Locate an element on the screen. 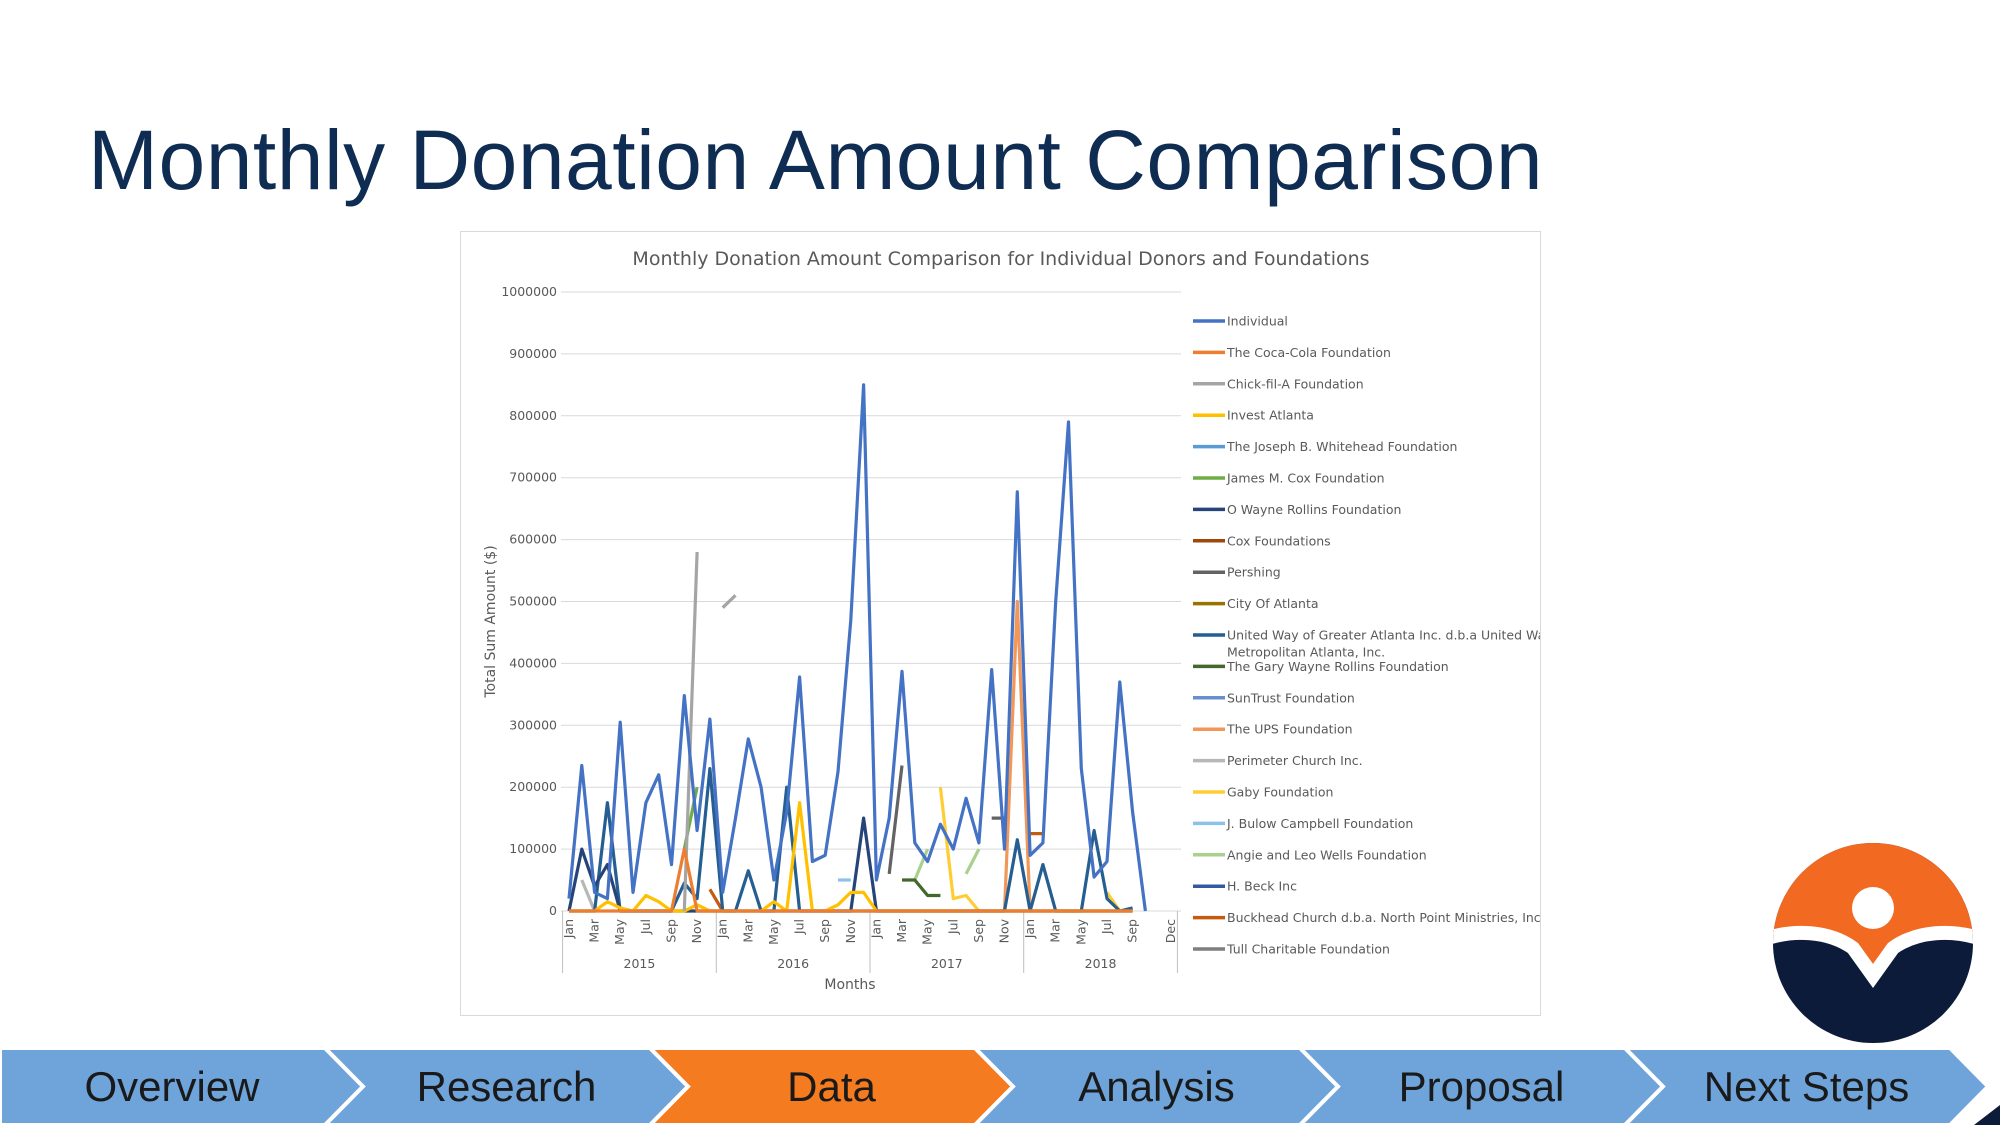  year-label: 2016 is located at coordinates (793, 963).